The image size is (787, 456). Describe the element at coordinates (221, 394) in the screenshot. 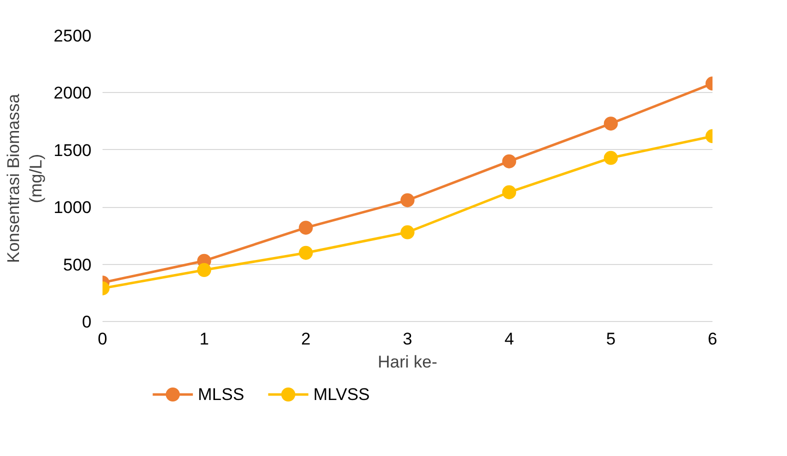

I see `legend-label: MLSS` at that location.